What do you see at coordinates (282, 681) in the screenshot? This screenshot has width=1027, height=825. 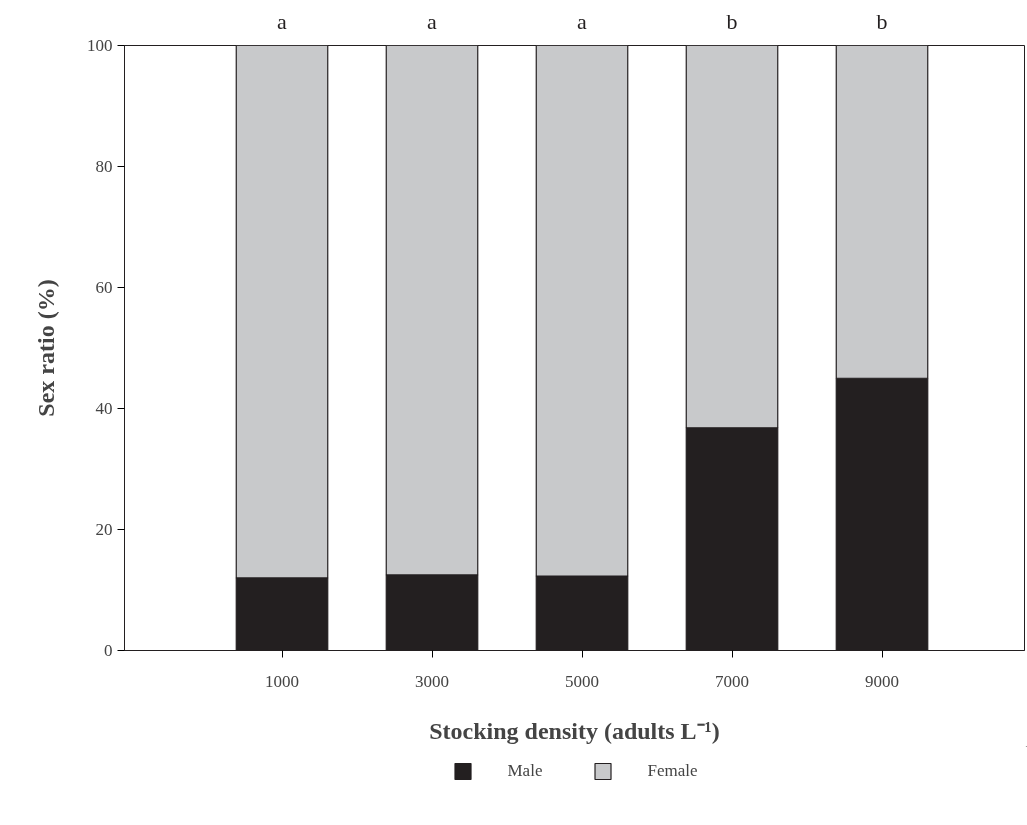 I see `x-tick-label: 1000` at bounding box center [282, 681].